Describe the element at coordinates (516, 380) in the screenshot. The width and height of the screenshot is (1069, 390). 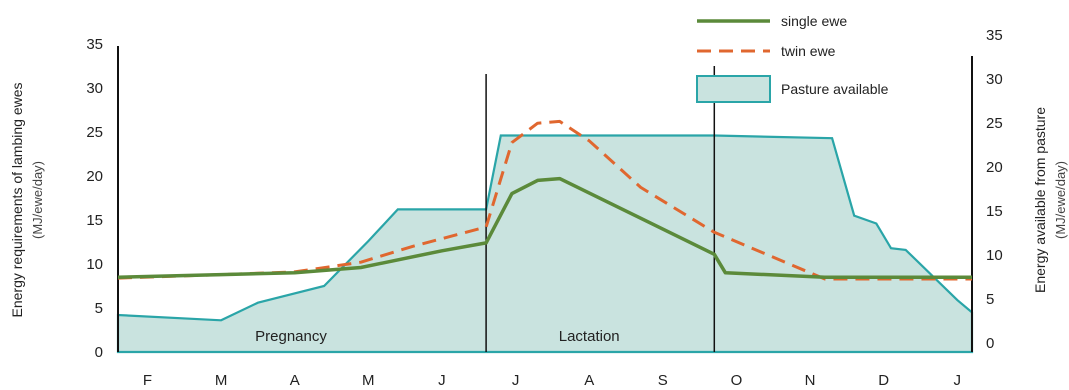
I see `x-tick-6: J` at that location.